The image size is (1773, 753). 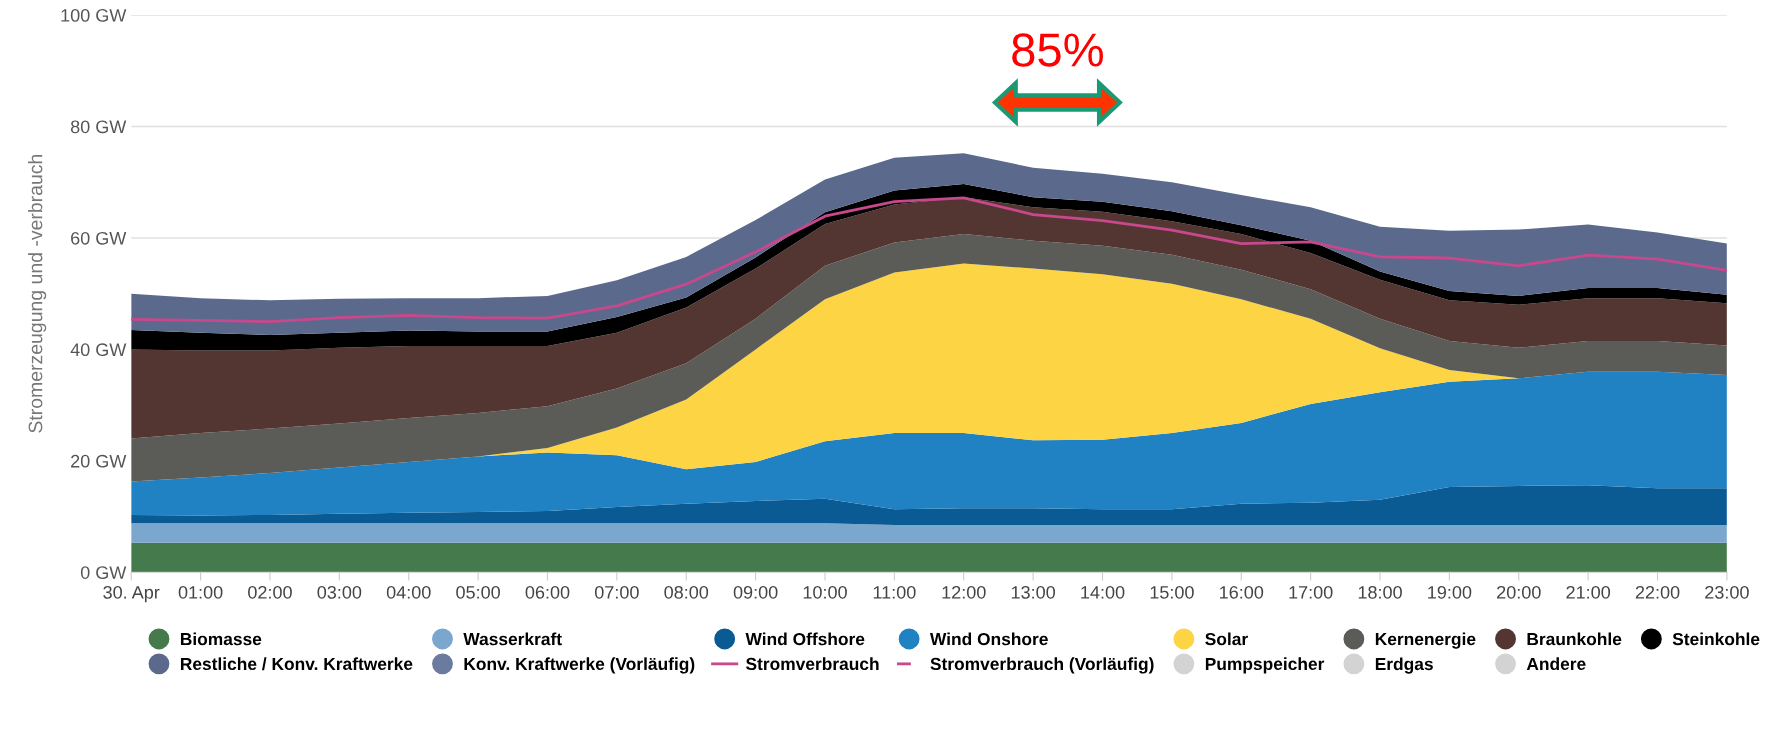 I want to click on legend-label: Stromverbrauch, so click(x=812, y=664).